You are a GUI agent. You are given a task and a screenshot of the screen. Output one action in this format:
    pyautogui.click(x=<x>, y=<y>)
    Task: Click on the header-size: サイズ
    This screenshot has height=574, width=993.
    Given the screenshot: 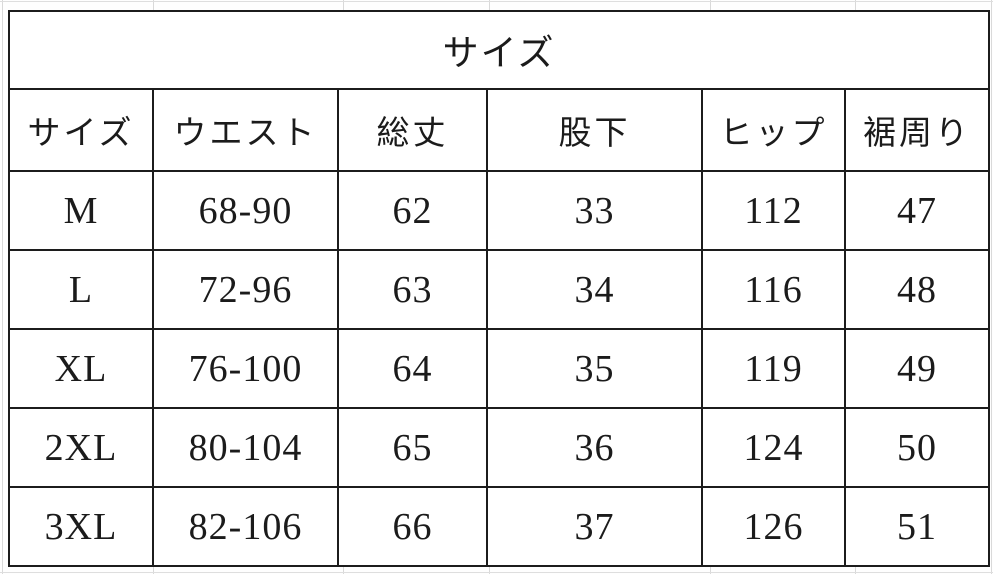 What is the action you would take?
    pyautogui.click(x=81, y=130)
    